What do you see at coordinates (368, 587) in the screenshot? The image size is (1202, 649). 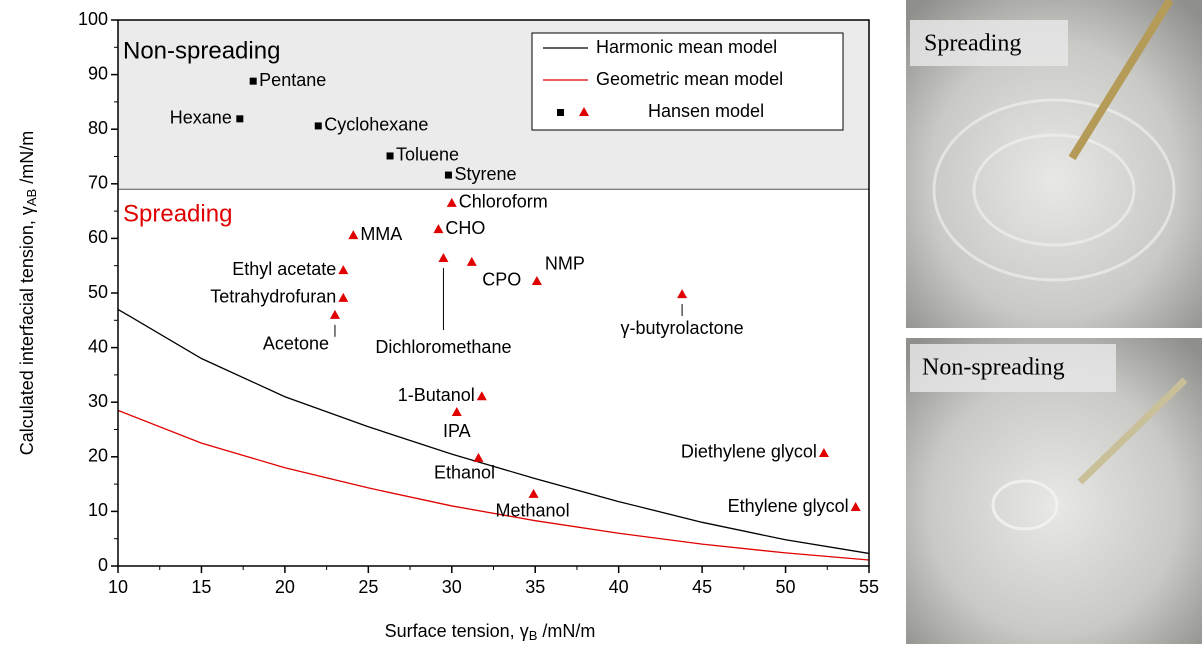 I see `x-tick-label: 25` at bounding box center [368, 587].